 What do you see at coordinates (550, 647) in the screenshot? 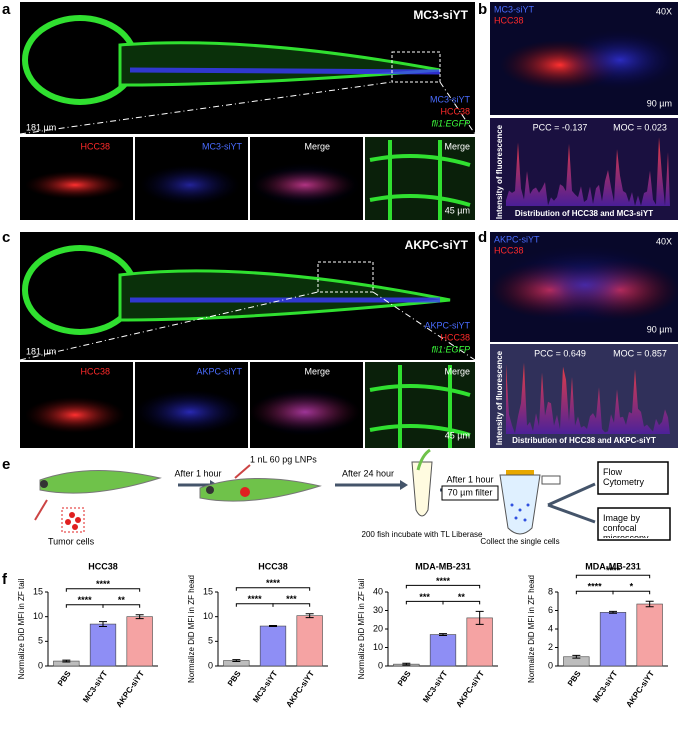
I see `y-tick-label: 2` at bounding box center [550, 647].